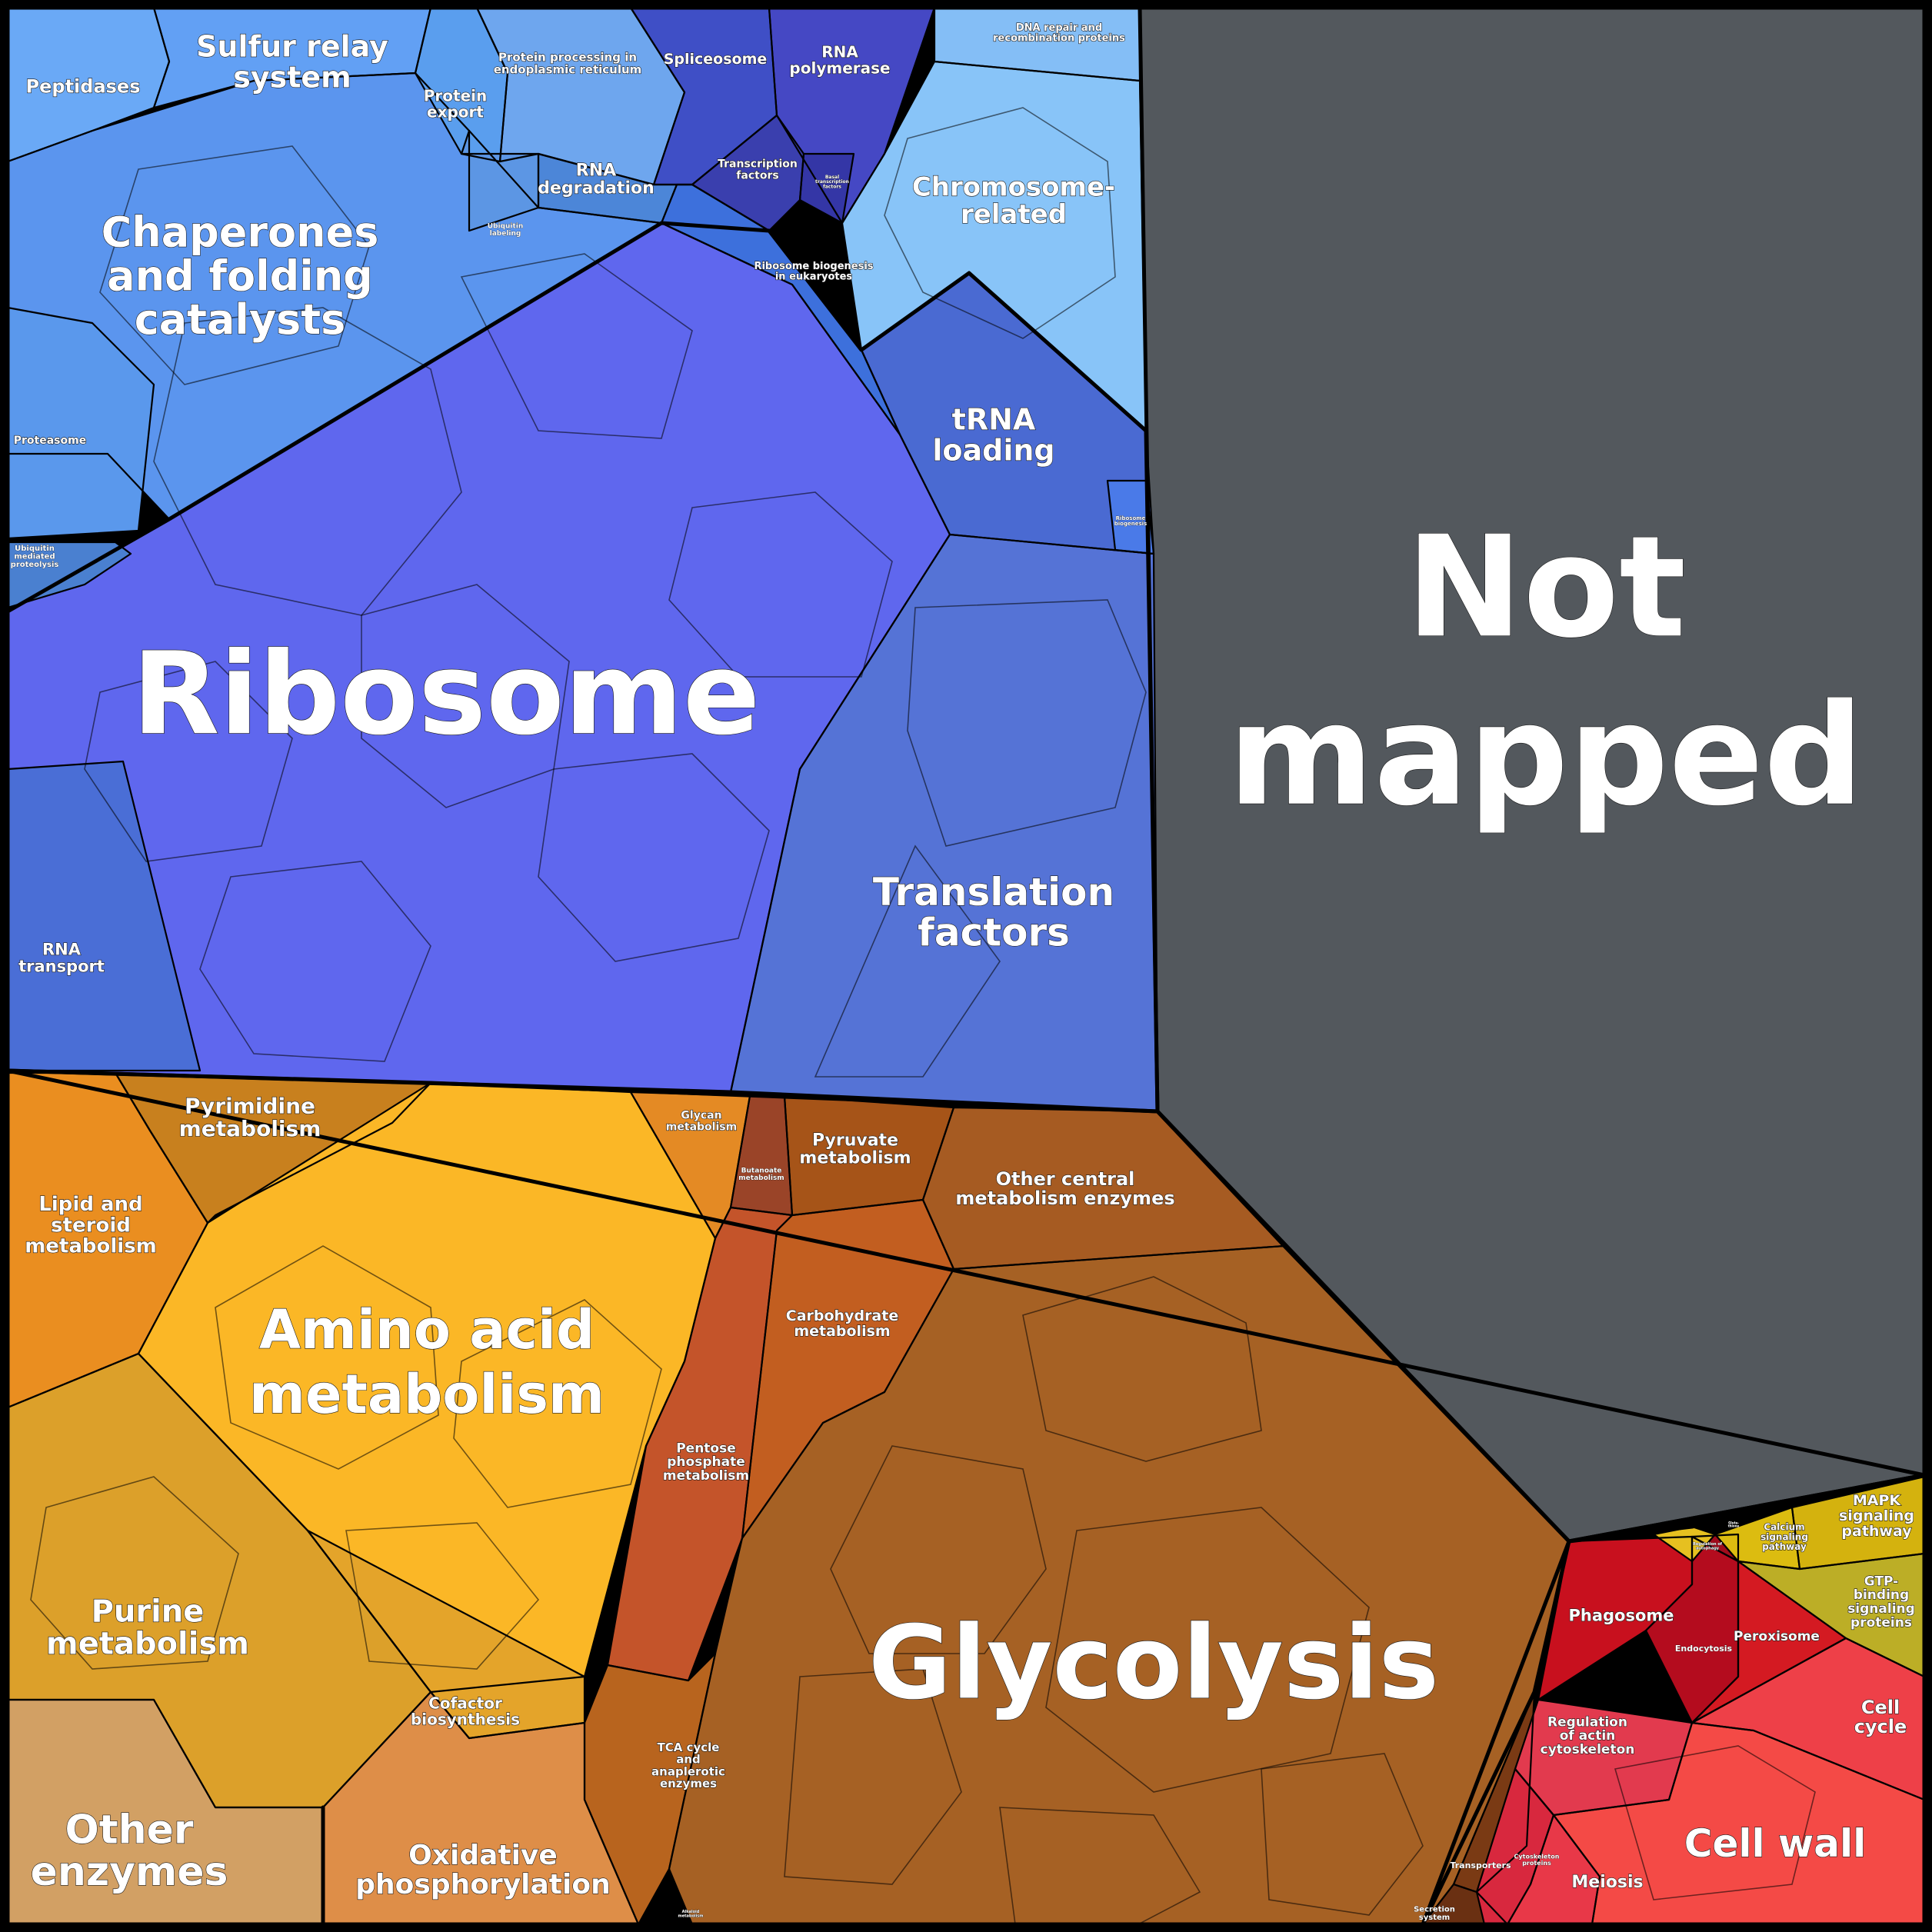 The height and width of the screenshot is (1932, 1932). What do you see at coordinates (1131, 517) in the screenshot?
I see `region-ribosome-biogenesis` at bounding box center [1131, 517].